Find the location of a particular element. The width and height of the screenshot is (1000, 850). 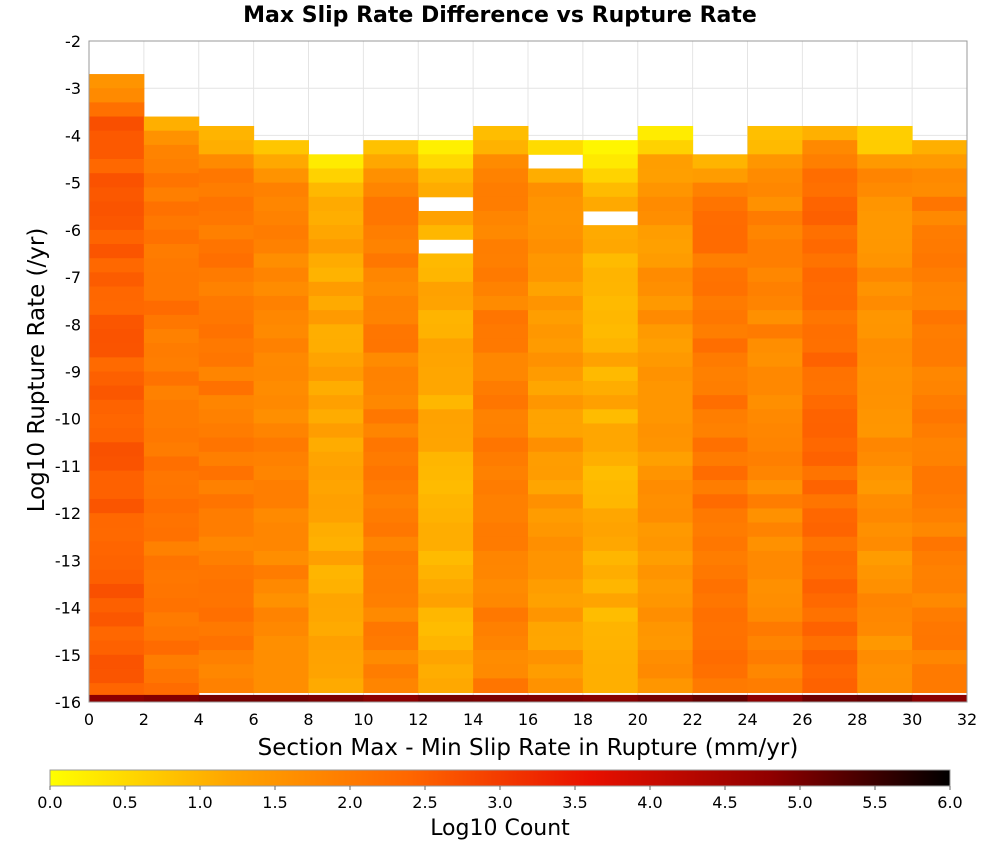

y-axis-label: Log10 Rupture Rate (/yr) is located at coordinates (37, 370).